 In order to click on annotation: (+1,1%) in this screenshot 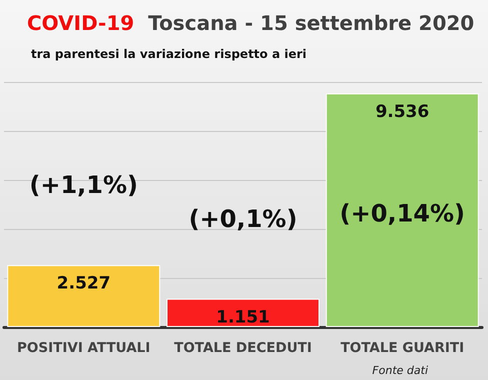, I will do `click(83, 185)`.